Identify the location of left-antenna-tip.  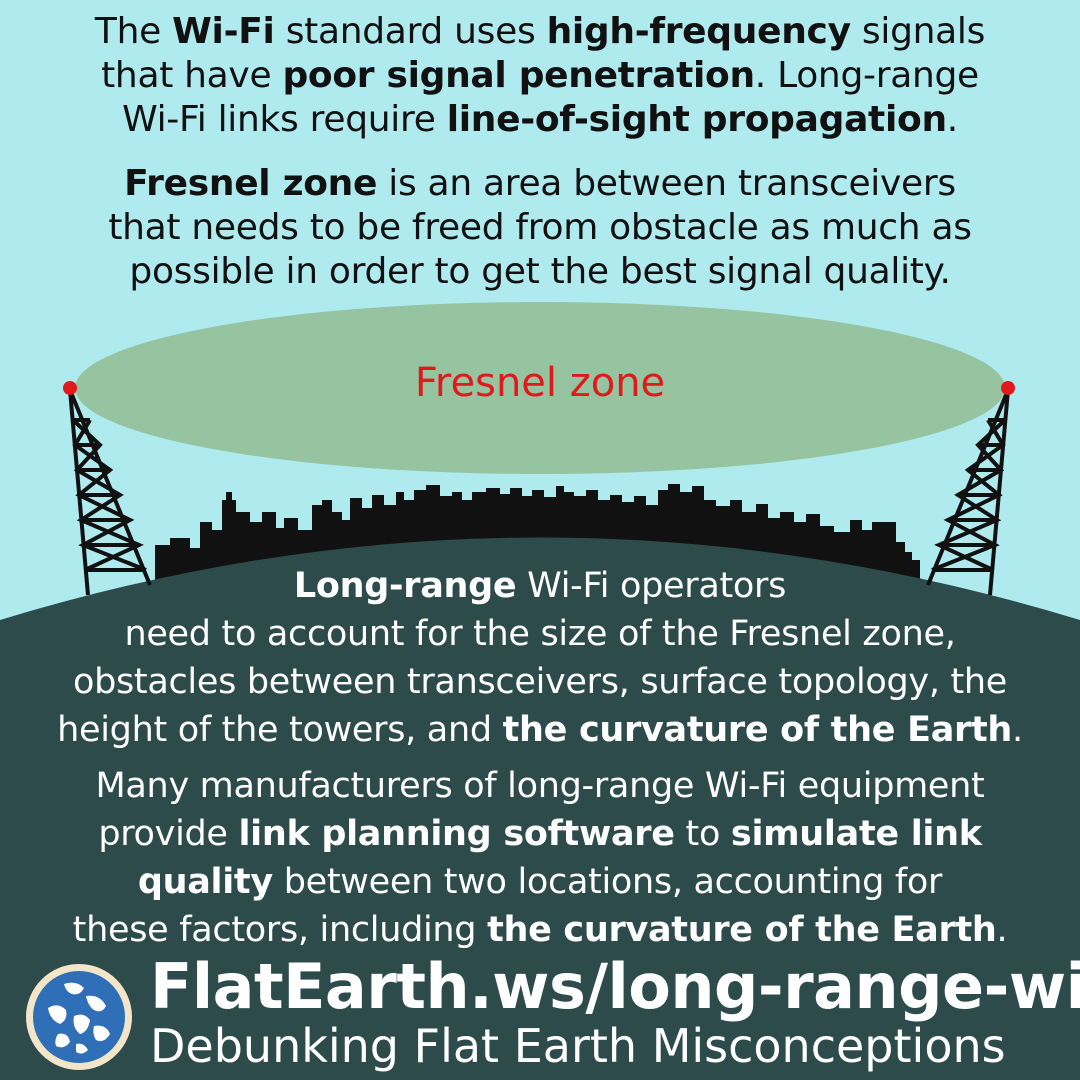
(70, 388).